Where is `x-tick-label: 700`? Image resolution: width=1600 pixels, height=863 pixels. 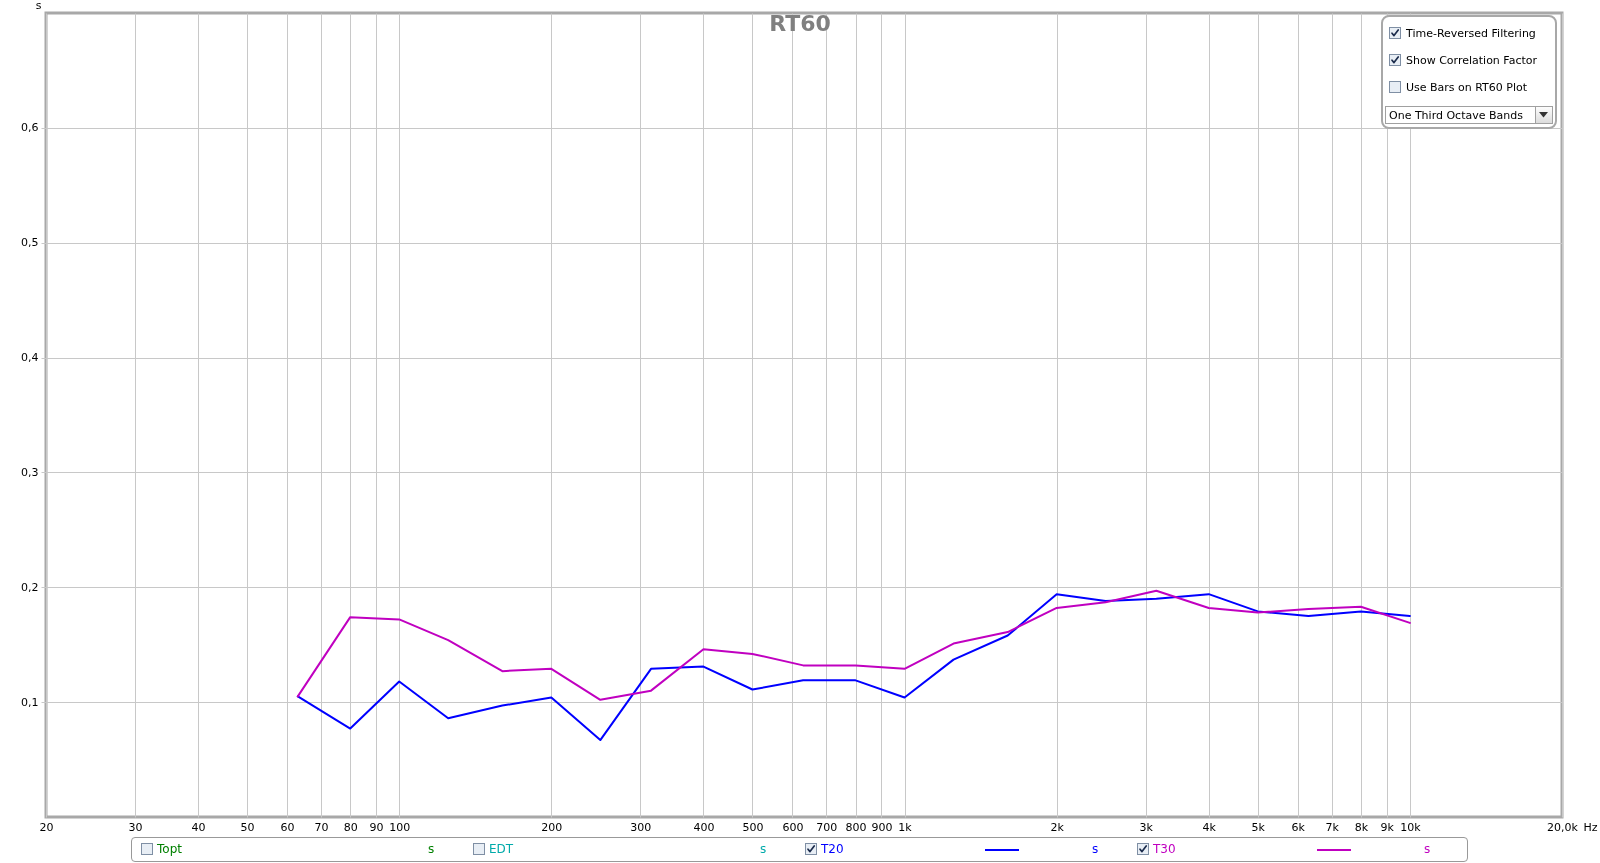 x-tick-label: 700 is located at coordinates (827, 827).